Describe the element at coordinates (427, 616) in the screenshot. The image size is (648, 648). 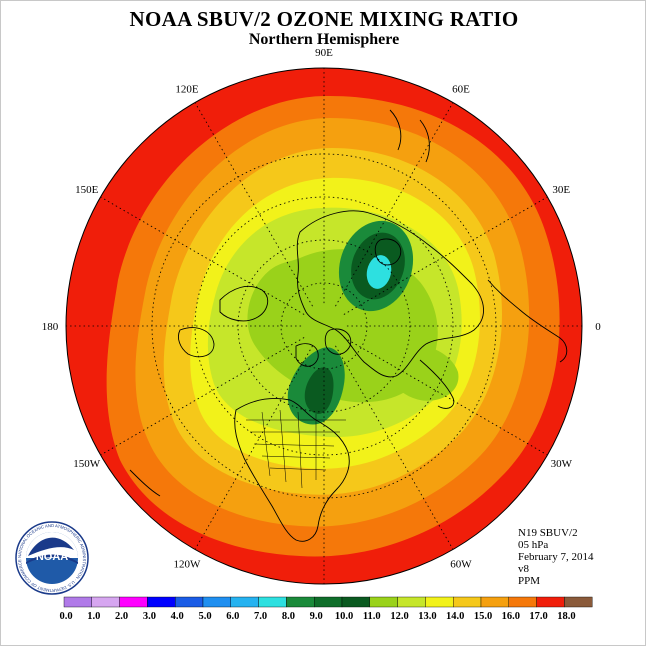
I see `colorbar-tick-label: 13.0` at that location.